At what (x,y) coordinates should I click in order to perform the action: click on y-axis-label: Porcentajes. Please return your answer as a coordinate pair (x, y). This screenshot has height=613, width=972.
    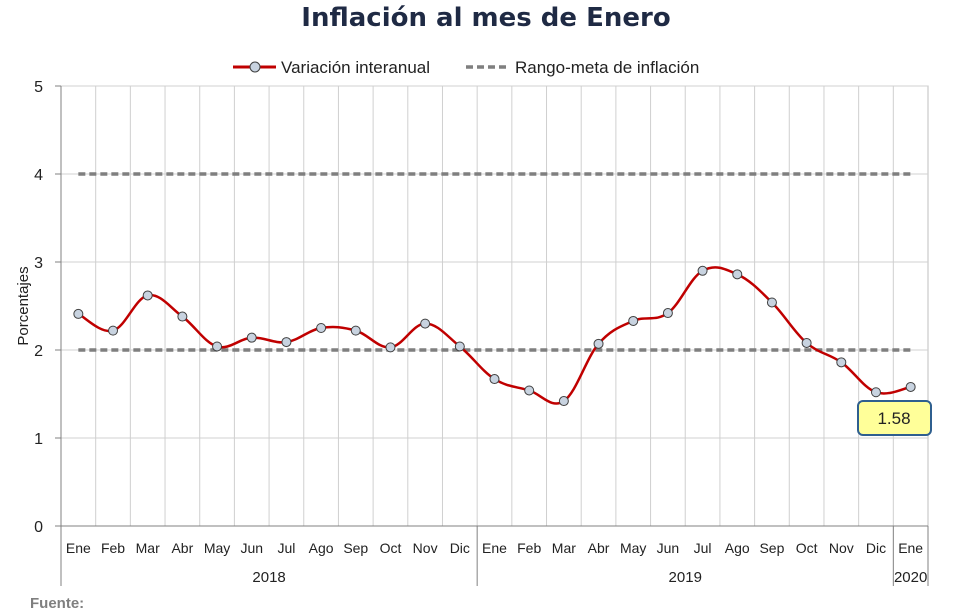
    Looking at the image, I should click on (23, 305).